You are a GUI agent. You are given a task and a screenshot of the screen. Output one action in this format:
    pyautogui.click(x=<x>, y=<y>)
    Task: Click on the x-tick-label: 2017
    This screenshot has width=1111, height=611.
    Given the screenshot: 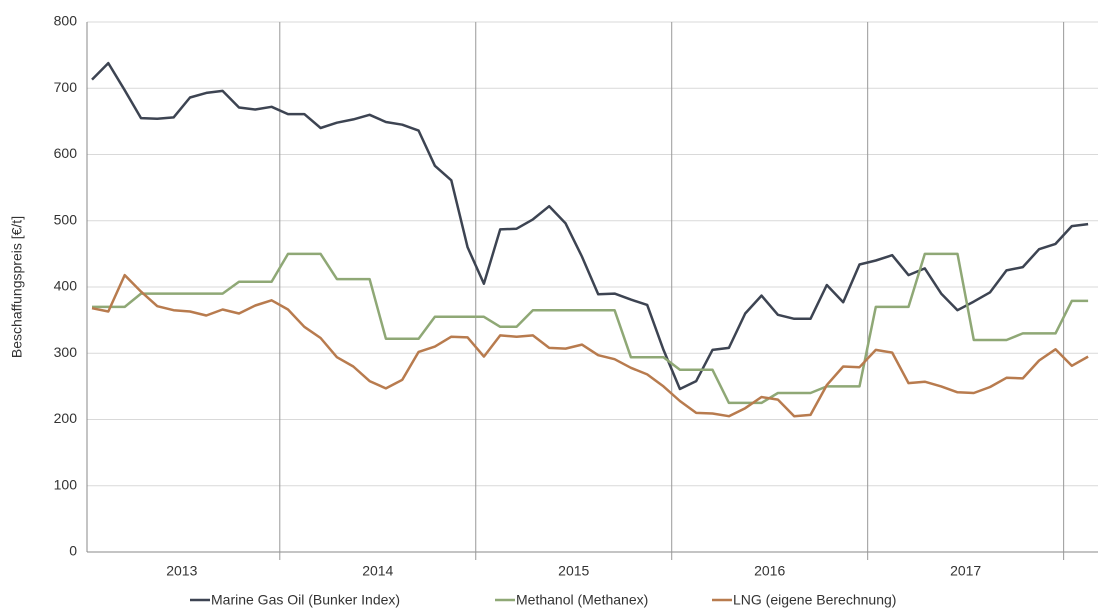 What is the action you would take?
    pyautogui.click(x=965, y=571)
    